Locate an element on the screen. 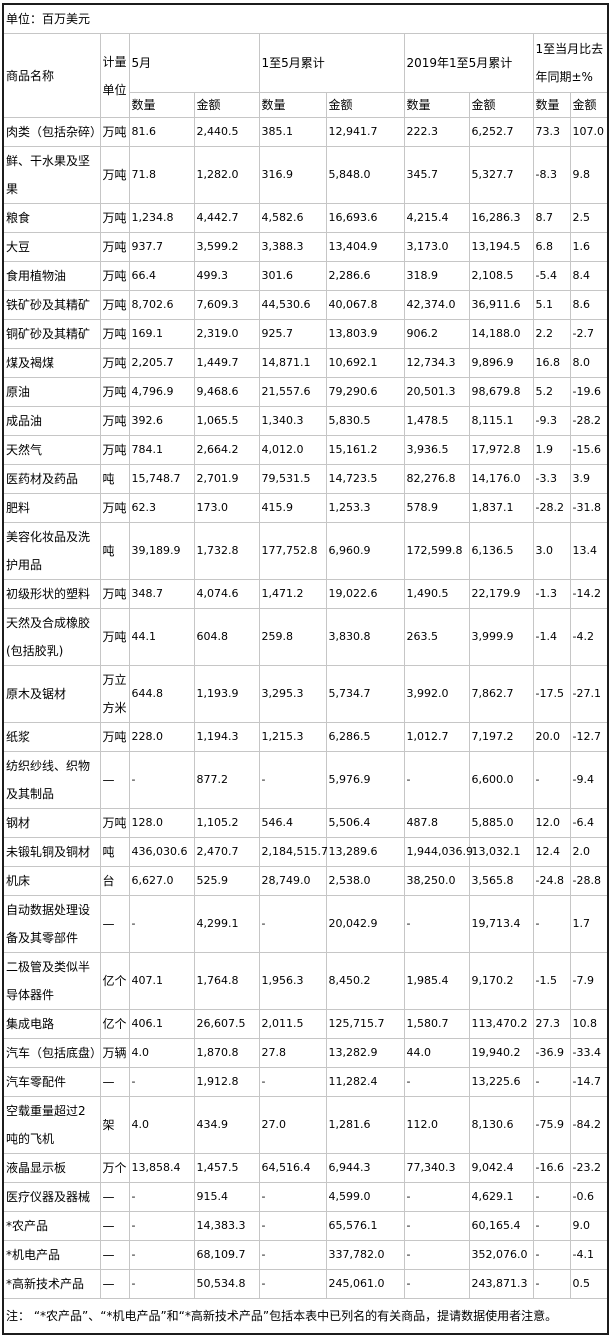 The image size is (610, 1342). amount-cell: -23.2 is located at coordinates (589, 1168).